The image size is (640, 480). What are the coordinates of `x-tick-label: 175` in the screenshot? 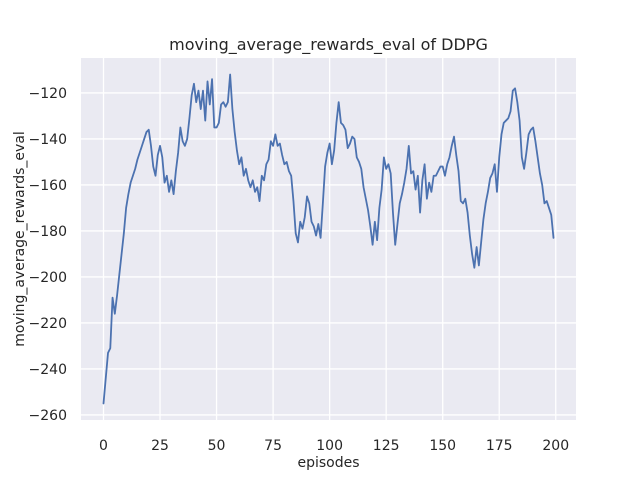 It's located at (499, 446).